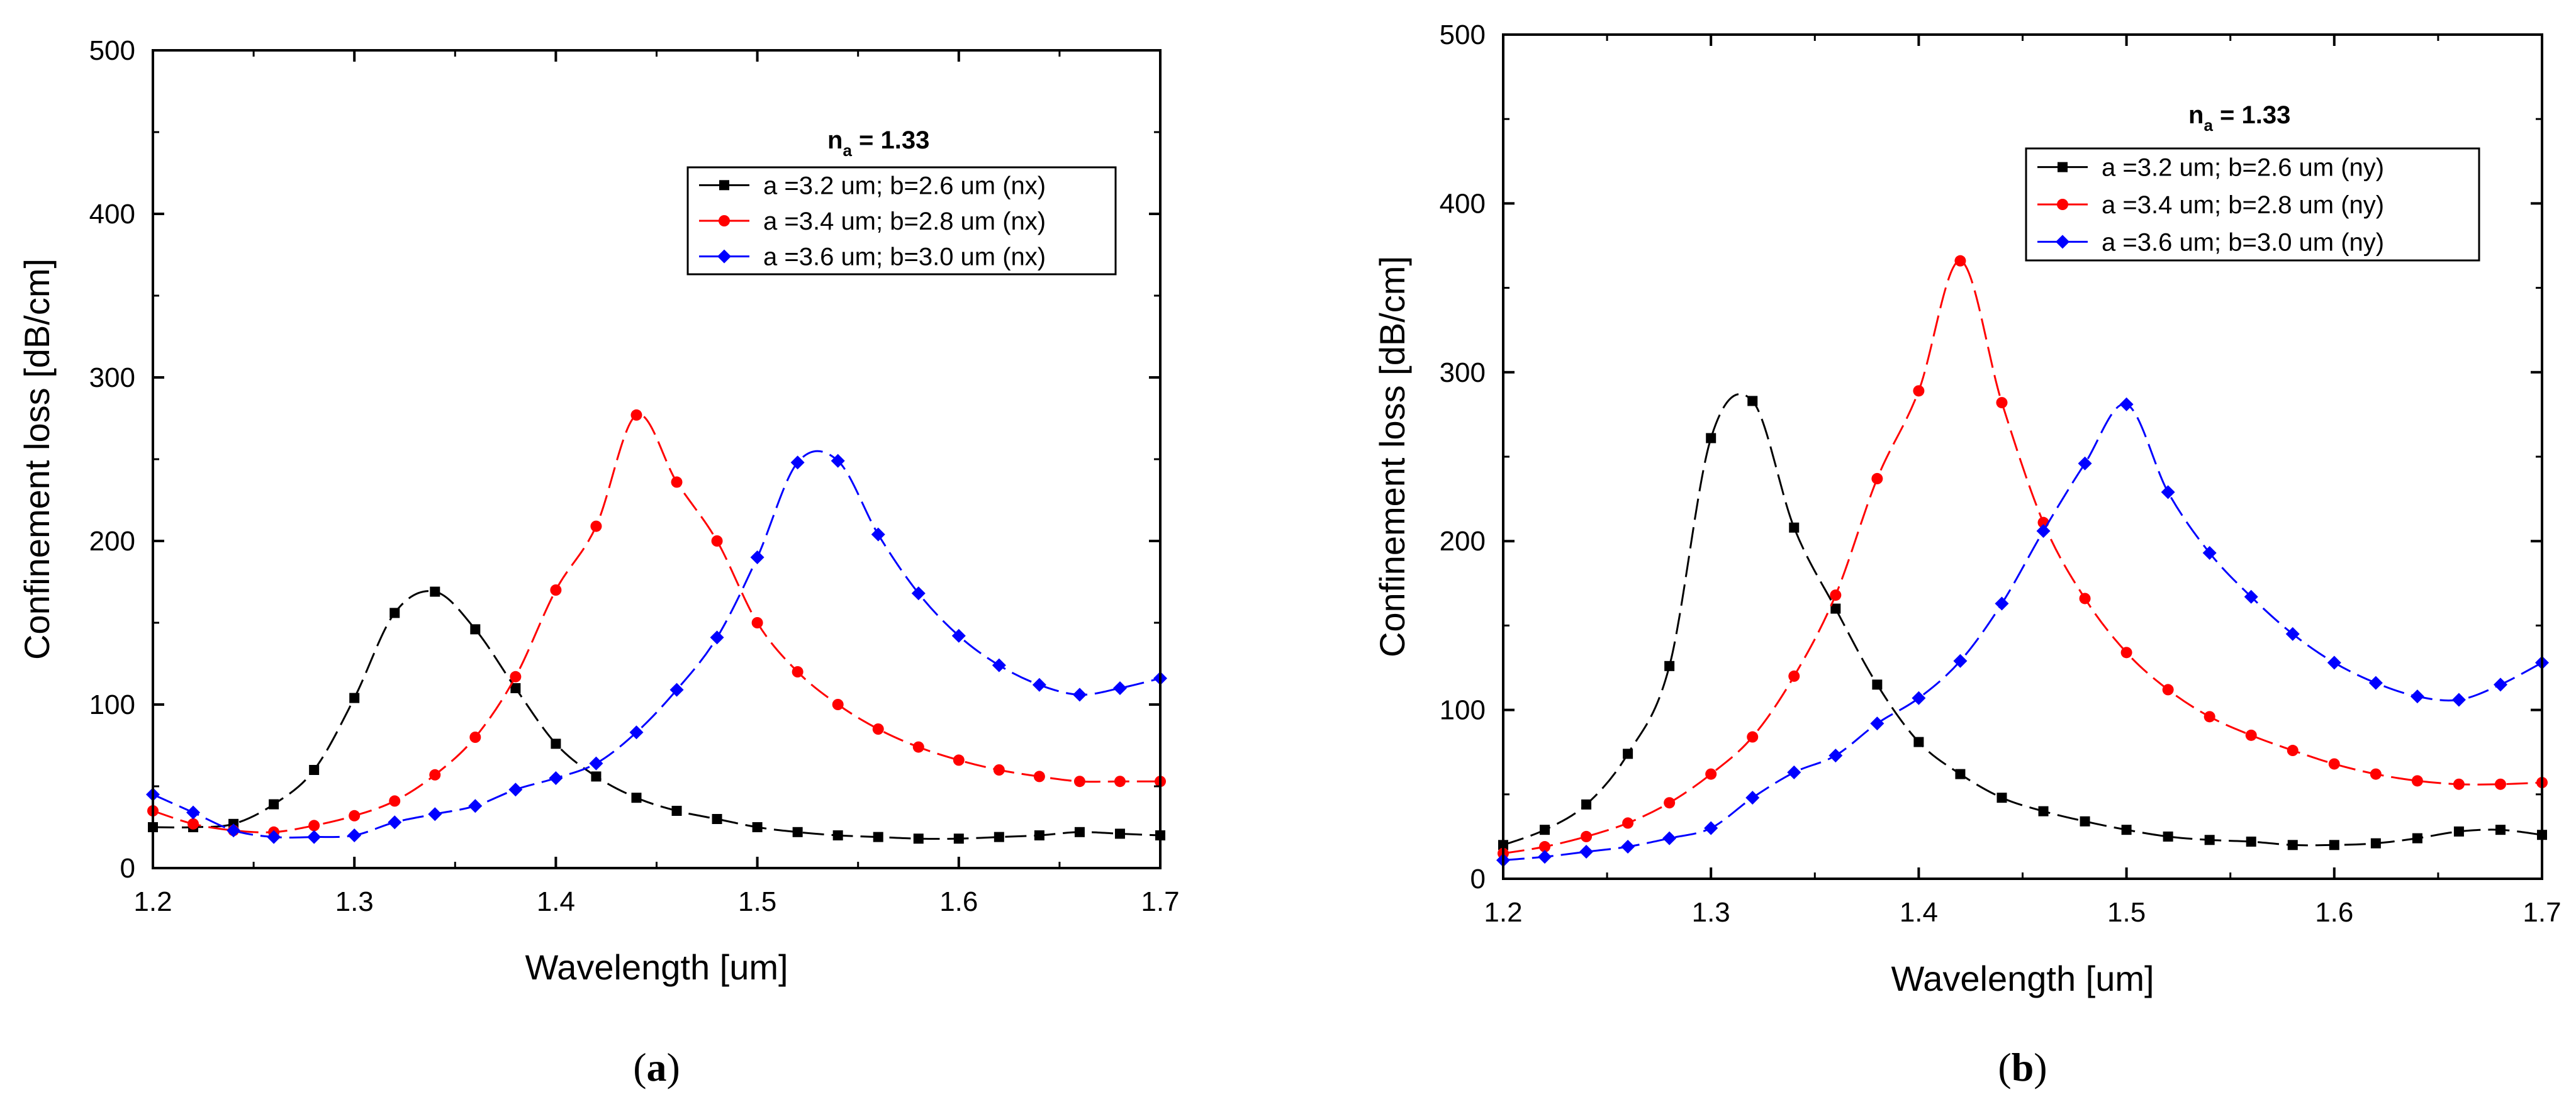  What do you see at coordinates (1160, 902) in the screenshot?
I see `x-tick-label: 1.7` at bounding box center [1160, 902].